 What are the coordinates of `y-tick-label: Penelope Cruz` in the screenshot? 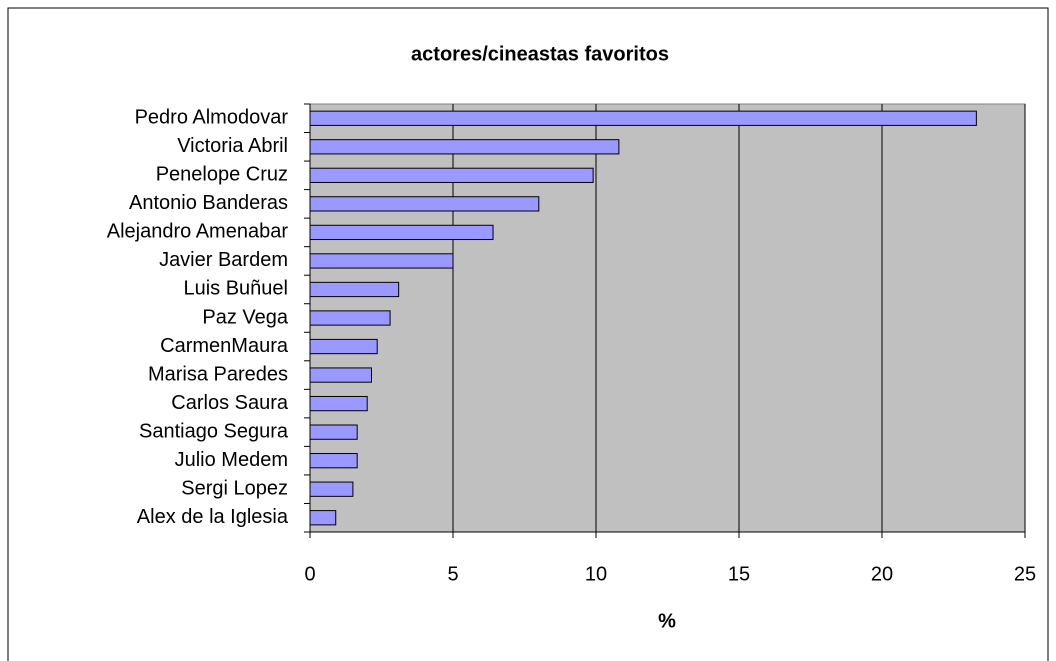 It's located at (222, 175).